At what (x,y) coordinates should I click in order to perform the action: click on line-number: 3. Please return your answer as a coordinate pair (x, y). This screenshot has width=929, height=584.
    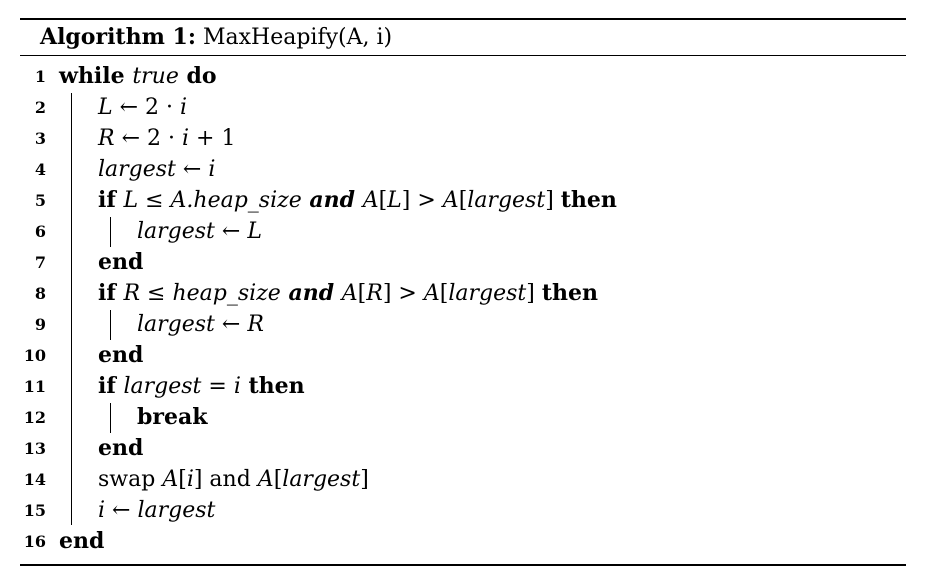
    Looking at the image, I should click on (40, 138).